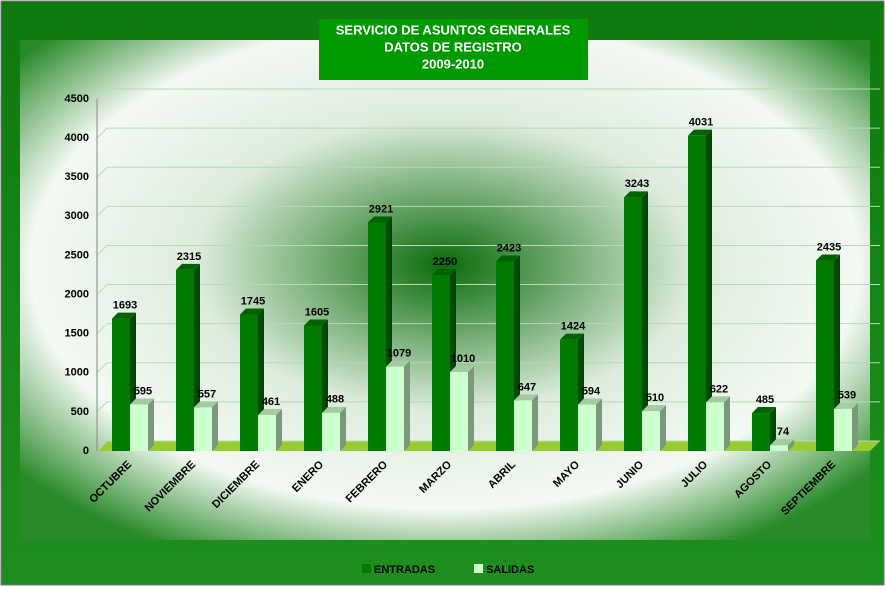 The height and width of the screenshot is (591, 885). Describe the element at coordinates (189, 257) in the screenshot. I see `value-label: 2315` at that location.